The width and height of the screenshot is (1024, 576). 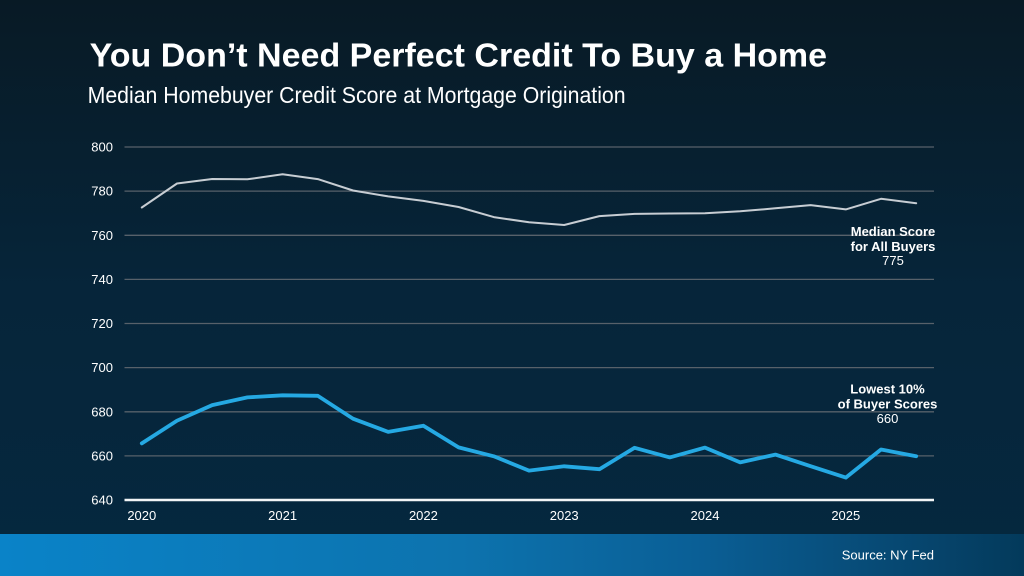 I want to click on svg-text: 2024, so click(x=705, y=515).